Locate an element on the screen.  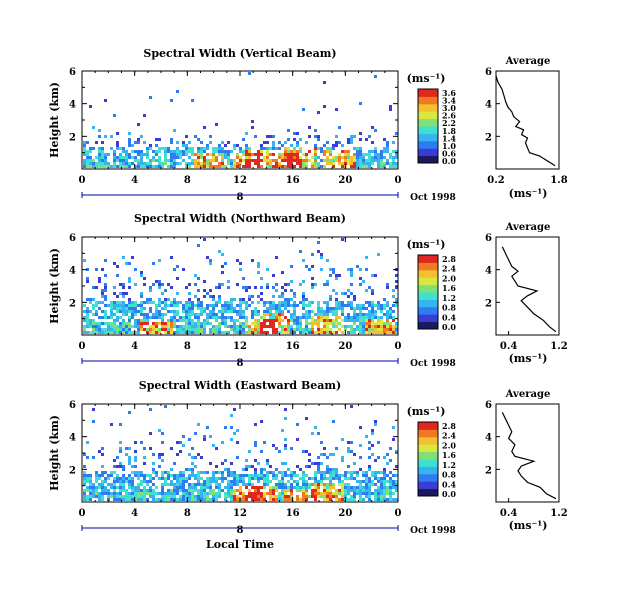
panel-title: Spectral Width (Northward Beam) is located at coordinates (240, 218).